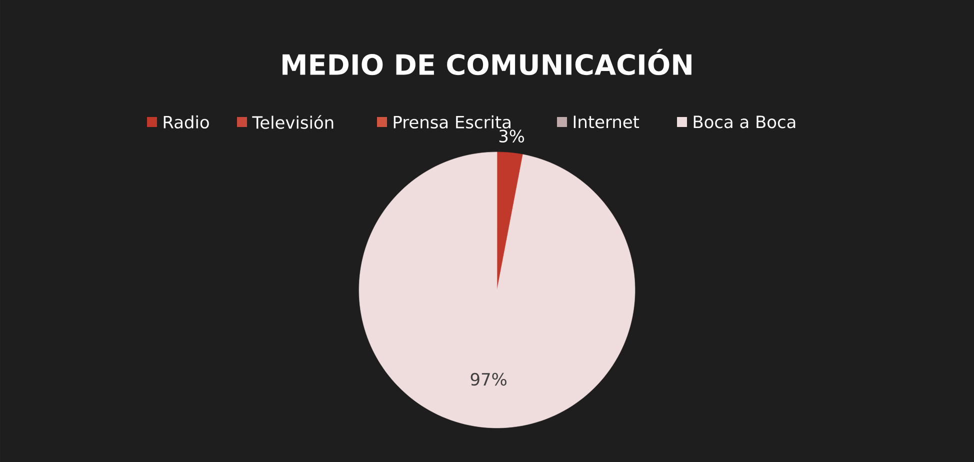 This screenshot has width=974, height=462. I want to click on legend-label: Prensa Escrita, so click(452, 122).